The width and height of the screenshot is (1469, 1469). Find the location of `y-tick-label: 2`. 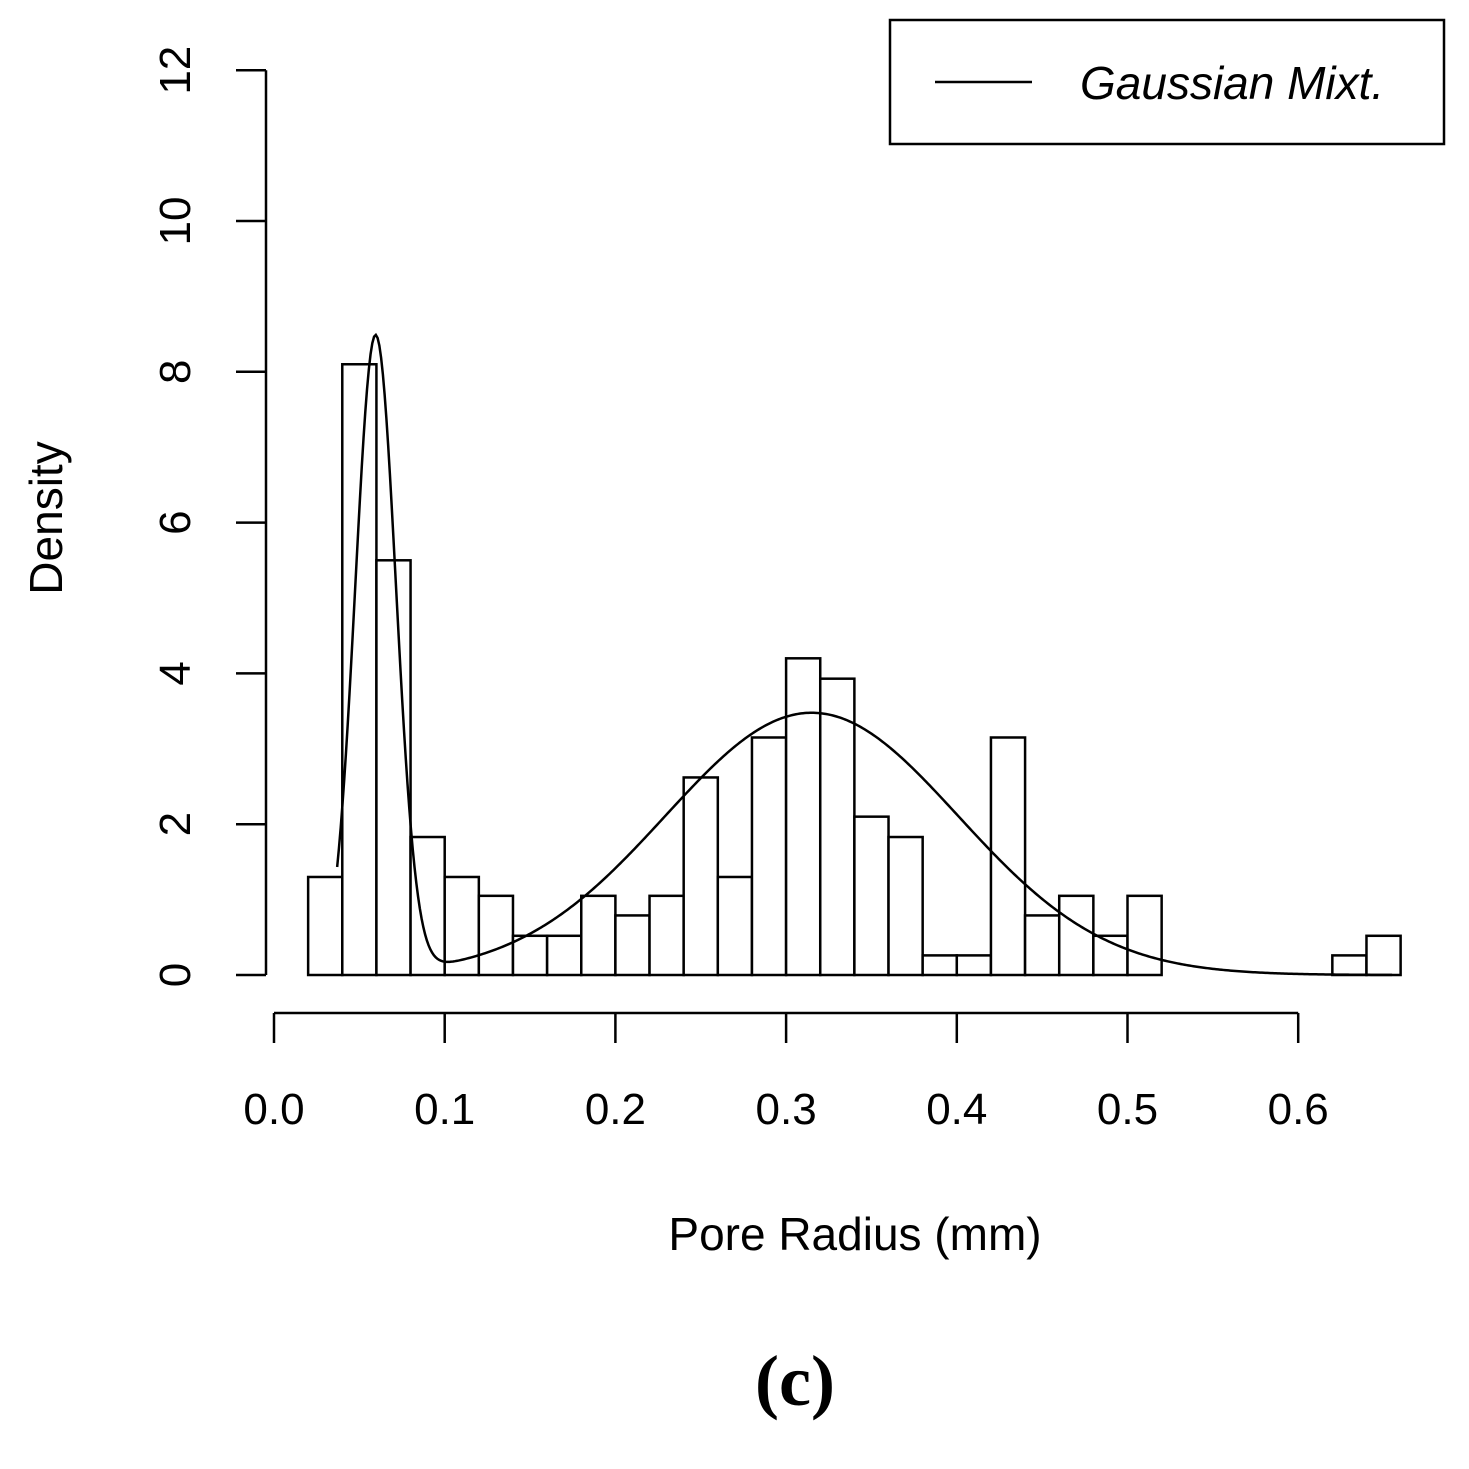

y-tick-label: 2 is located at coordinates (175, 824).